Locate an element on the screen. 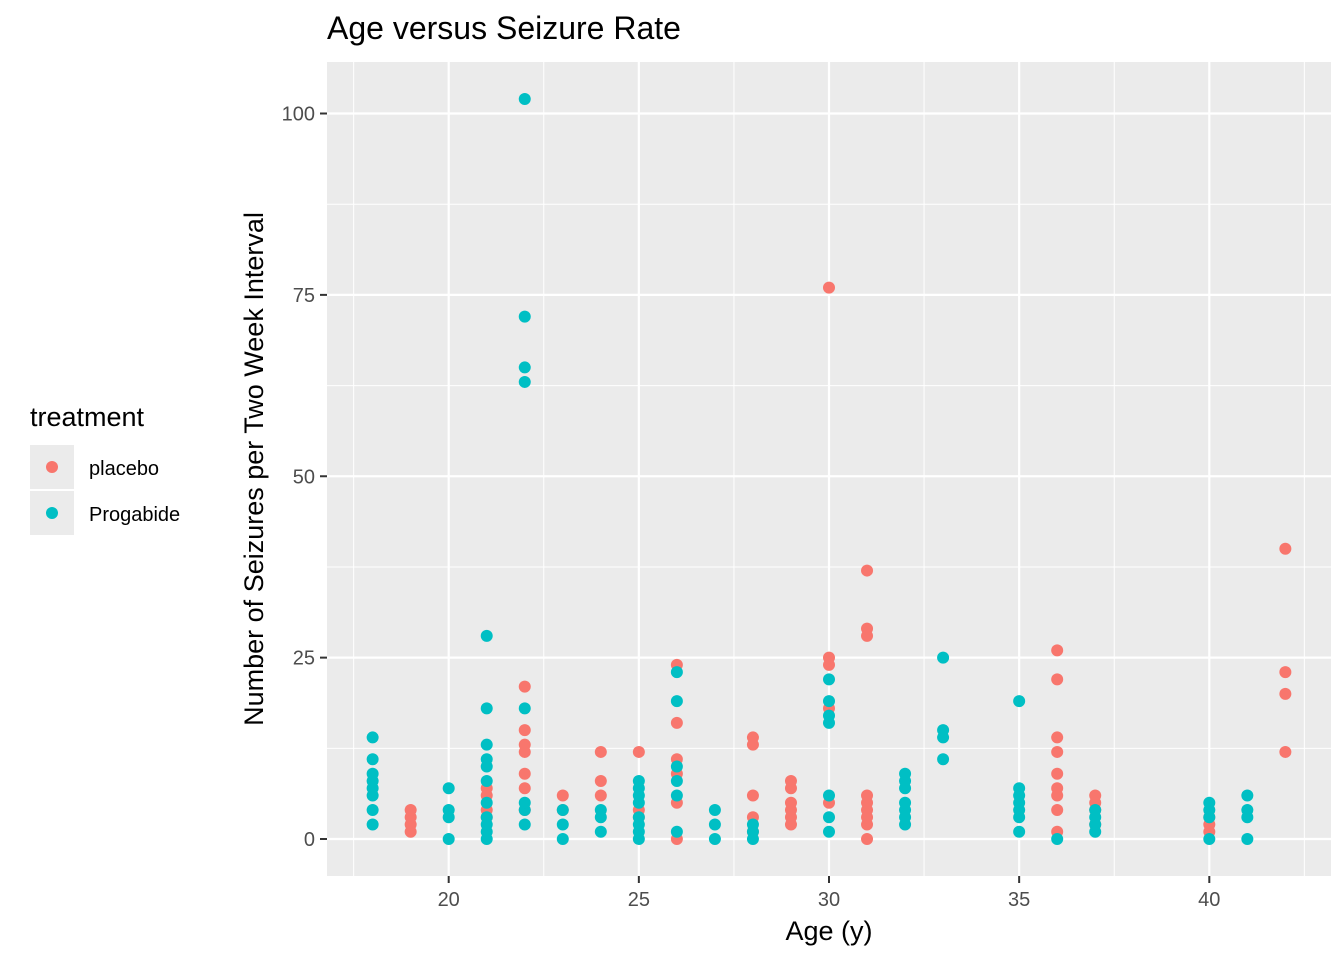 This screenshot has width=1344, height=960. x-tick-label: 40 is located at coordinates (1209, 900).